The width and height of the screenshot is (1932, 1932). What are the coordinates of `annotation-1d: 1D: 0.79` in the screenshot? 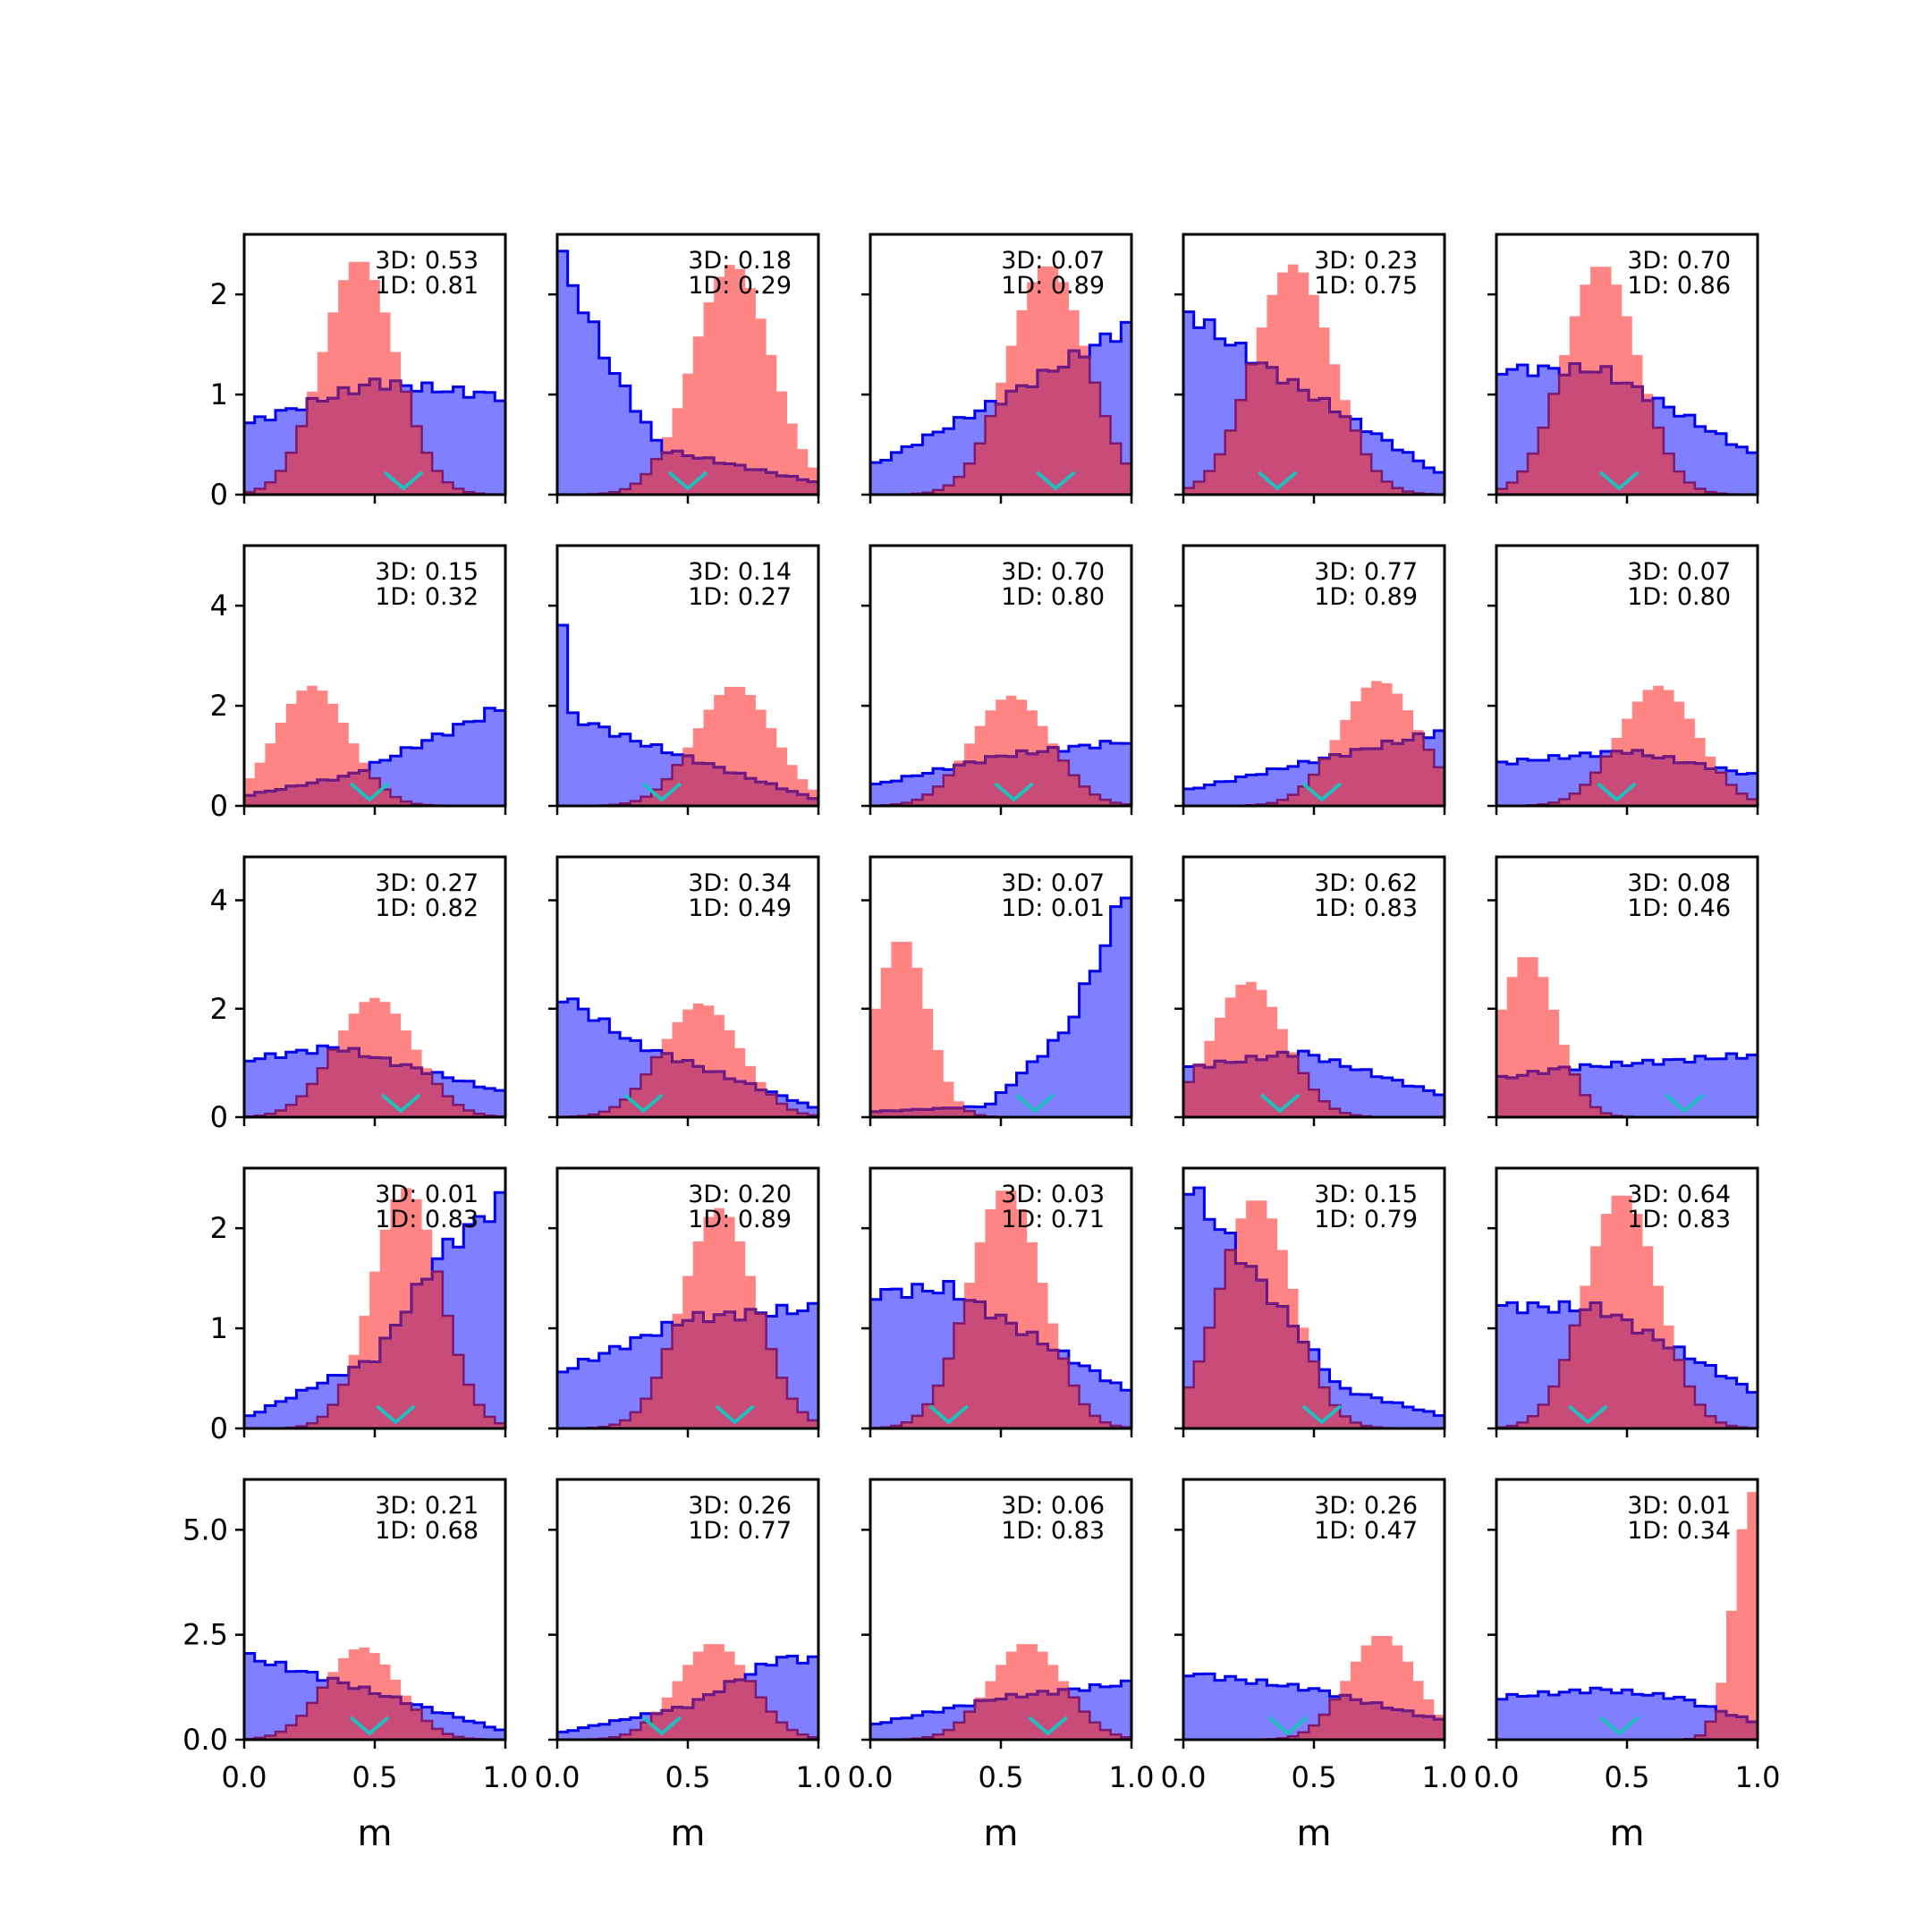 It's located at (1366, 1219).